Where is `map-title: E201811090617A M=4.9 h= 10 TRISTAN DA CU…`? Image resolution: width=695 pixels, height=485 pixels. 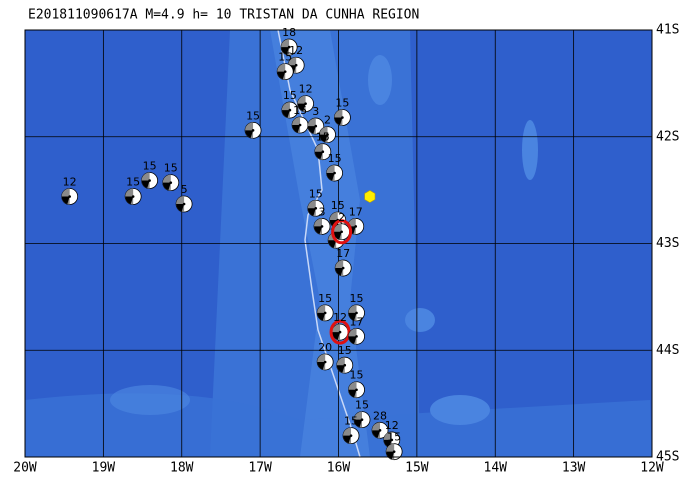 map-title: E201811090617A M=4.9 h= 10 TRISTAN DA CU… is located at coordinates (223, 15).